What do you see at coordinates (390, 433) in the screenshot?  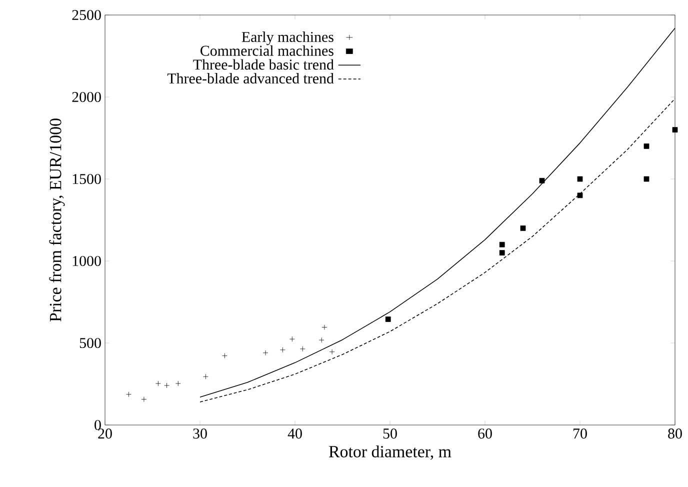 I see `x-tick-label: 50` at bounding box center [390, 433].